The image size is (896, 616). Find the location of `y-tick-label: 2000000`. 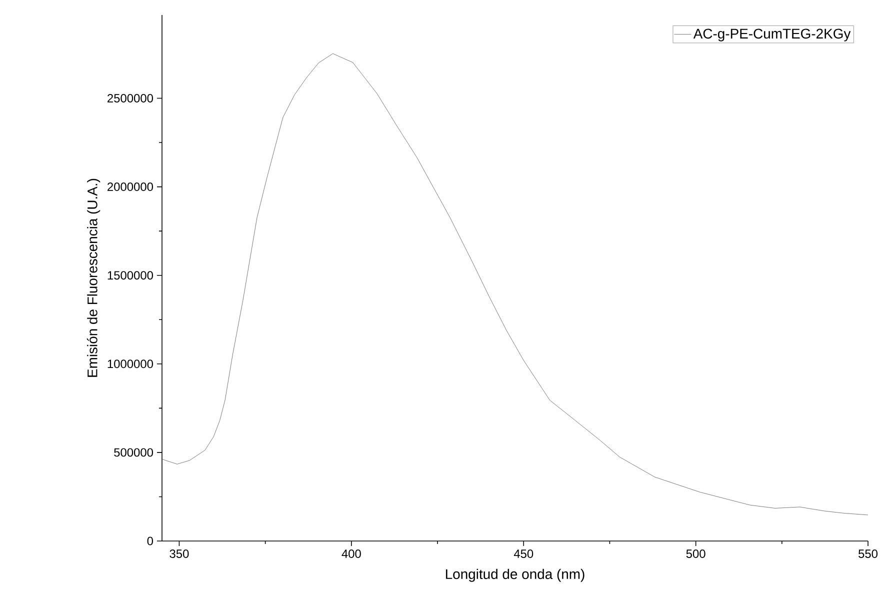

y-tick-label: 2000000 is located at coordinates (131, 187).